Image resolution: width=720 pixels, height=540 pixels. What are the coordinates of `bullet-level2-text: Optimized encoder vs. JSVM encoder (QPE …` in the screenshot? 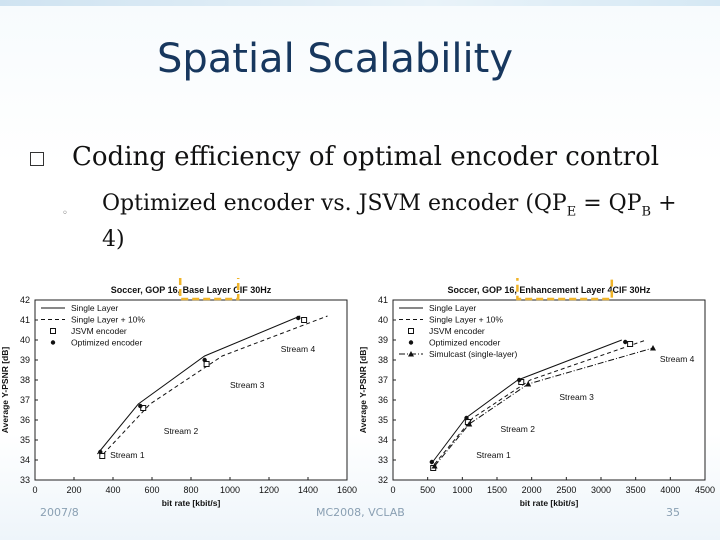 It's located at (402, 222).